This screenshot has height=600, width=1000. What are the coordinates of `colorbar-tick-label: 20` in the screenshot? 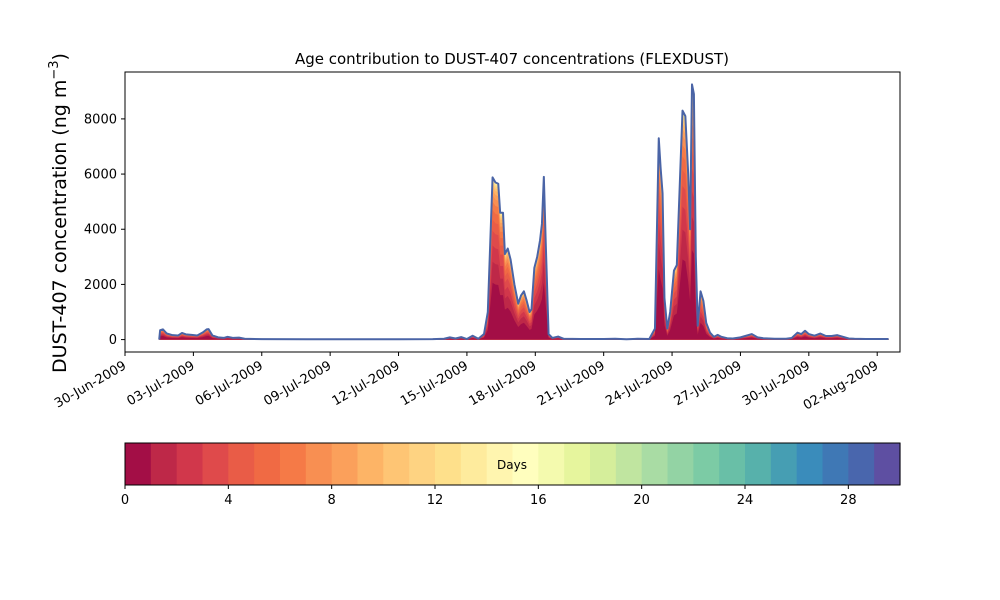 It's located at (641, 500).